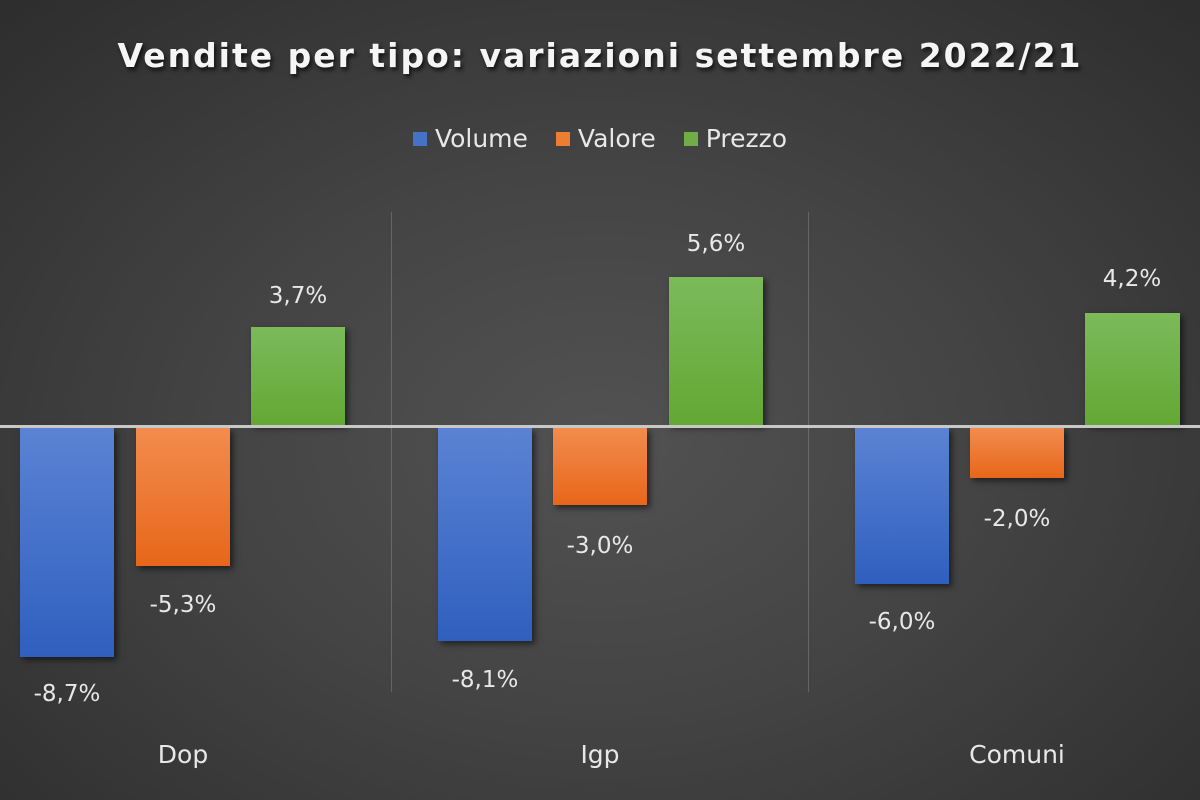  I want to click on data-label-dop-valore: -5,3%, so click(183, 605).